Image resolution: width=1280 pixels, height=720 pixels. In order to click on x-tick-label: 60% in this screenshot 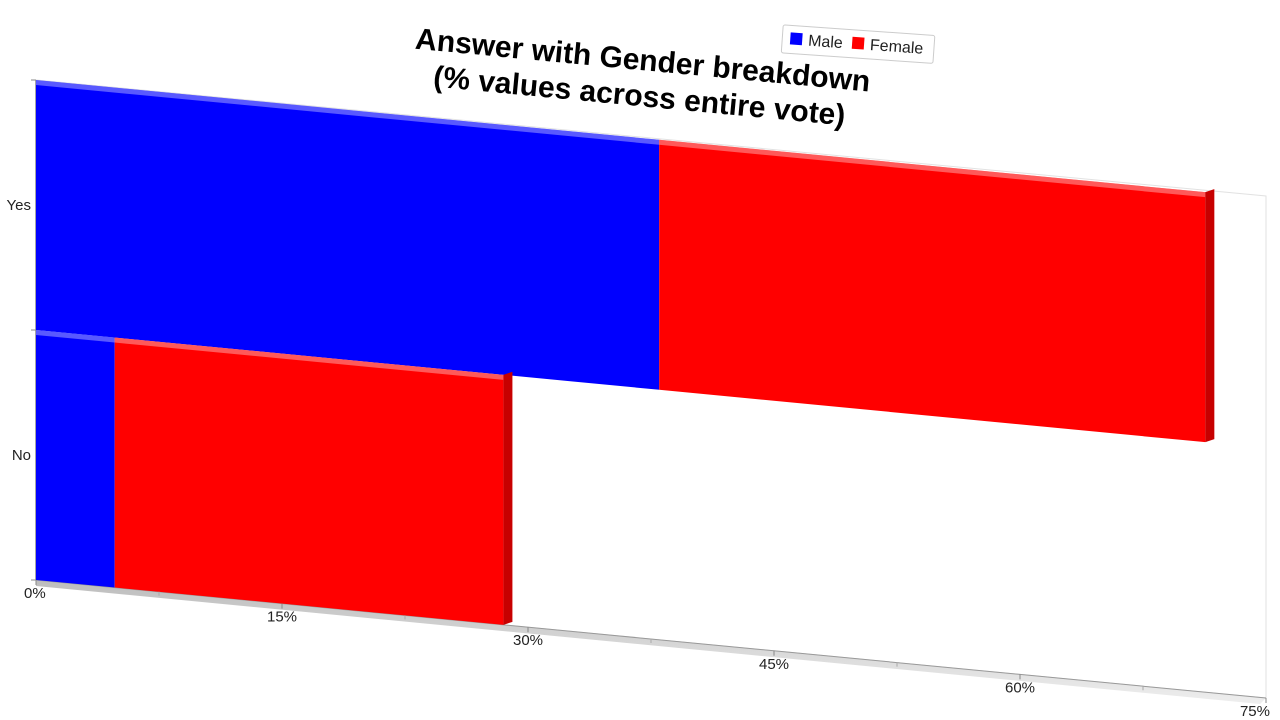, I will do `click(1020, 687)`.